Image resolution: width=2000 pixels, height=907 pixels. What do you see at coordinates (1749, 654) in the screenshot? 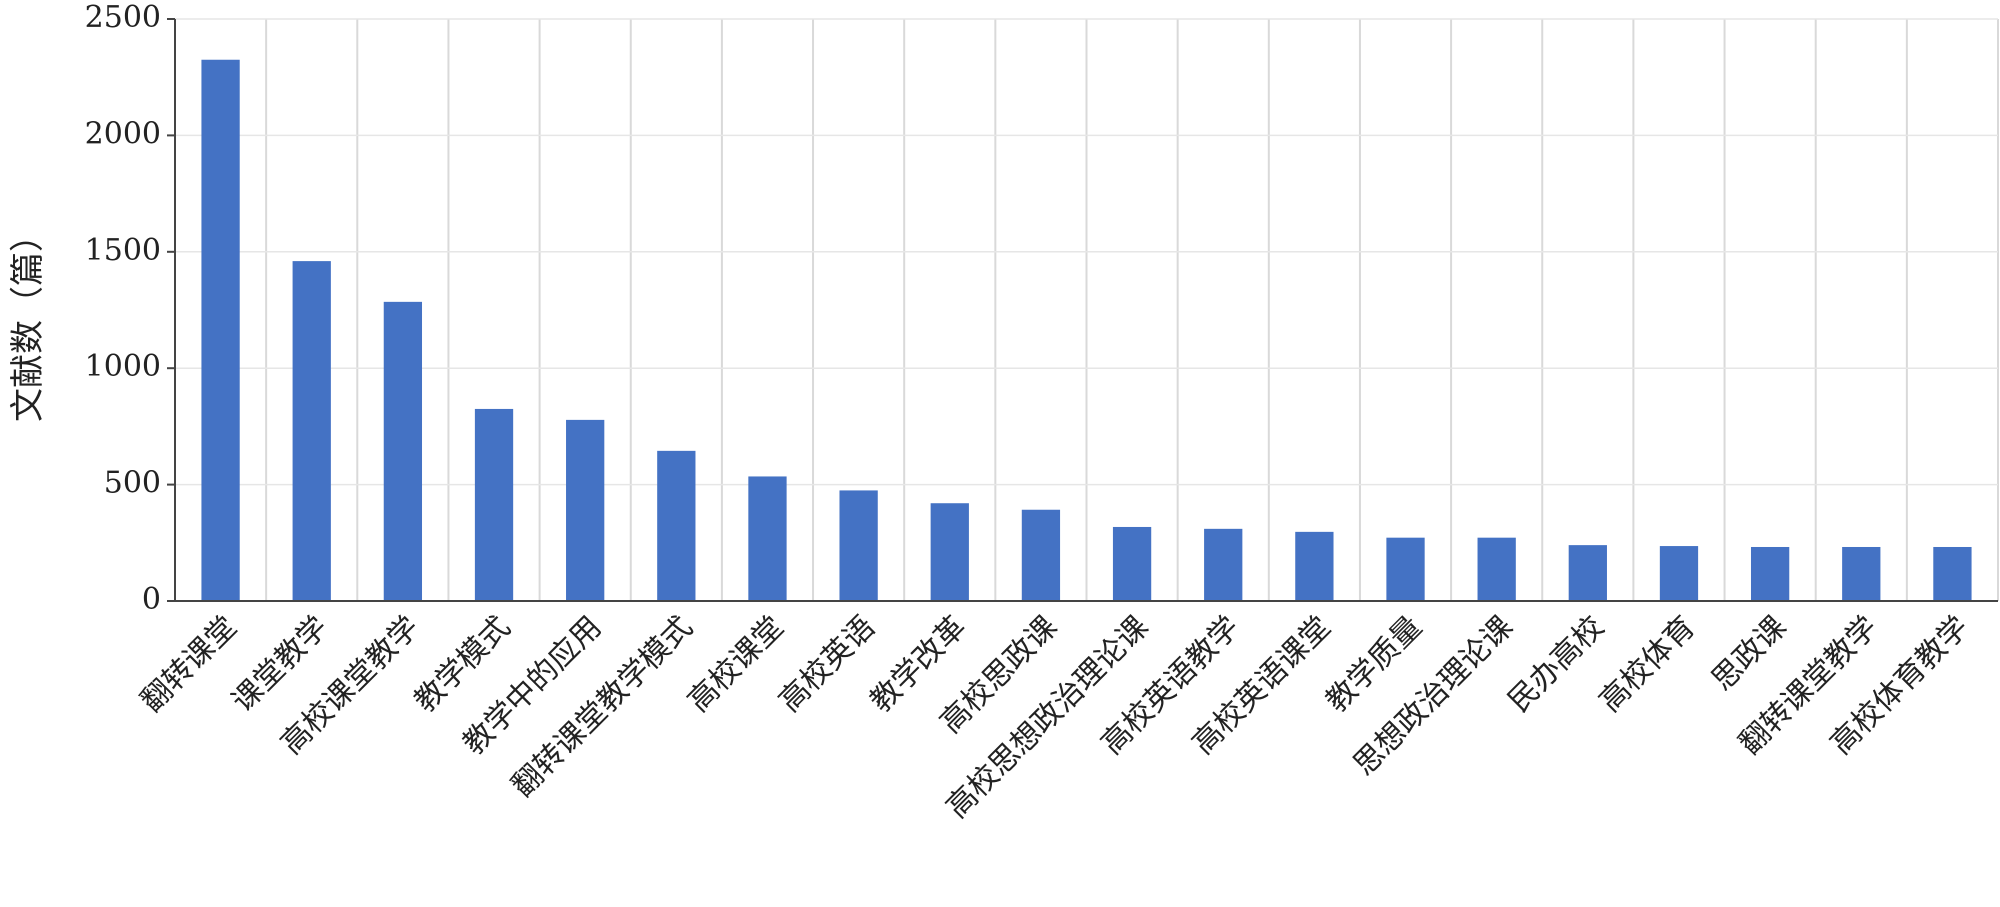
I see `x-tick-label: 思政课` at bounding box center [1749, 654].